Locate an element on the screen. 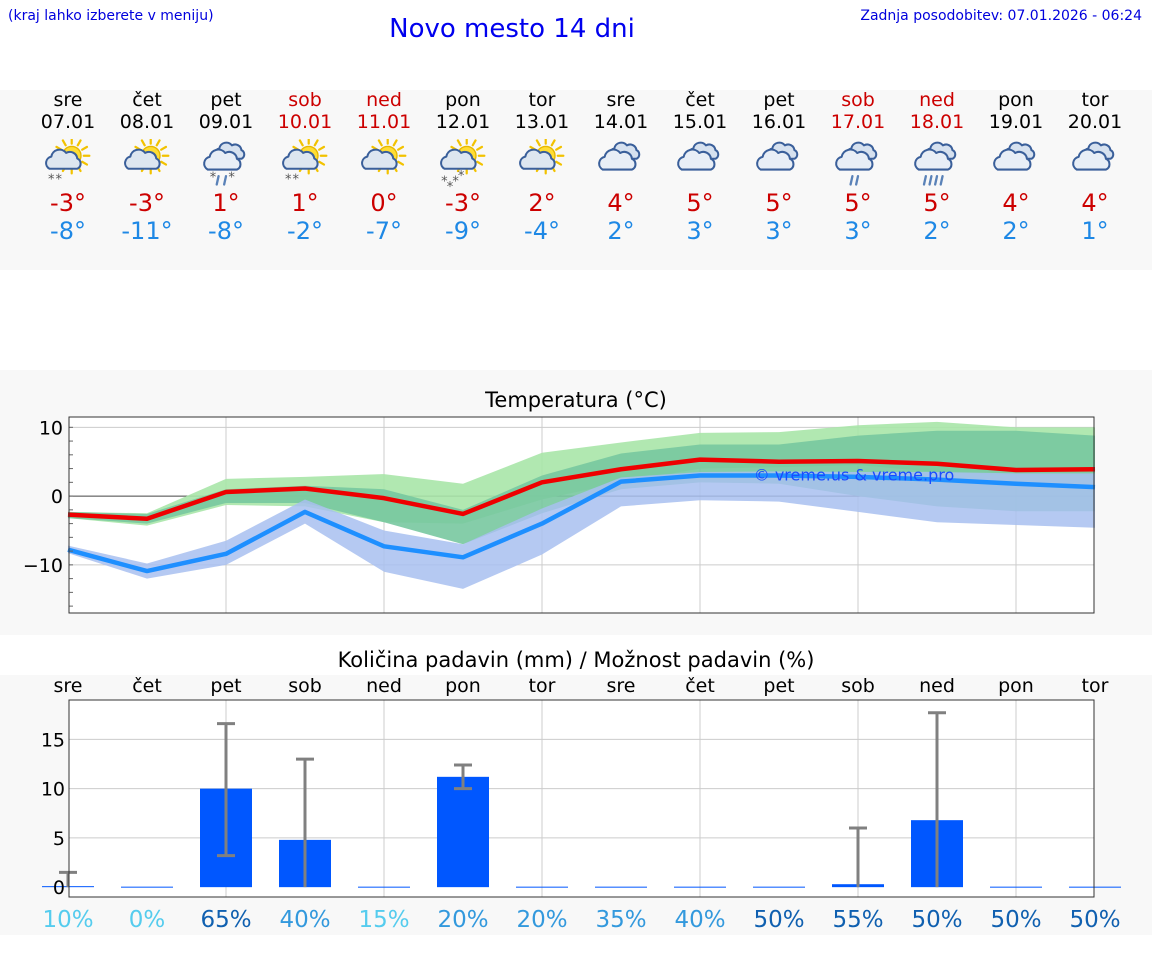 Image resolution: width=1152 pixels, height=975 pixels. y-tick-label: −10 is located at coordinates (43, 566).